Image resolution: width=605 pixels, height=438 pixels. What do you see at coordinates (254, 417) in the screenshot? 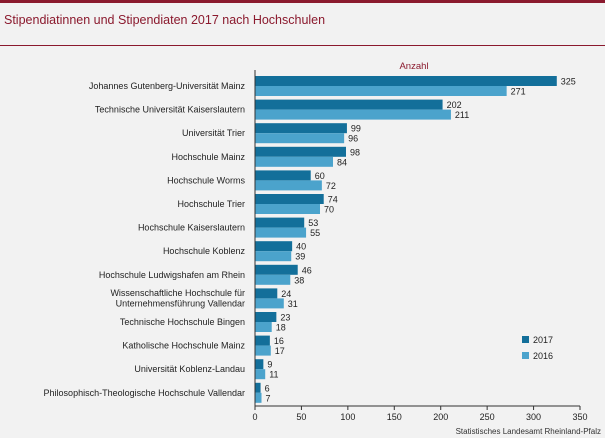
I see `x-tick-label: 0` at bounding box center [254, 417].